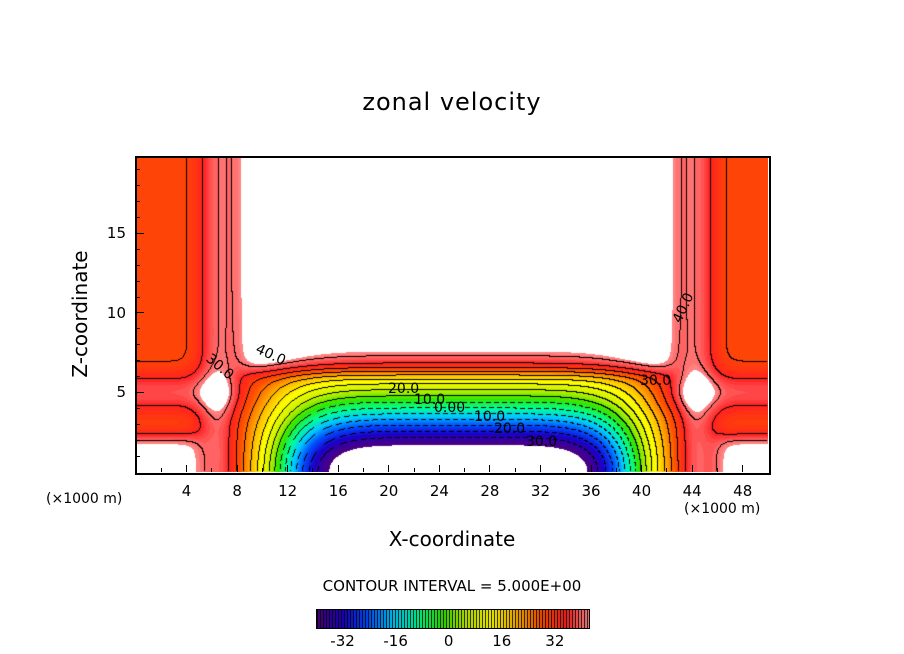 Image resolution: width=904 pixels, height=654 pixels. I want to click on y-tick-label: 15, so click(116, 233).